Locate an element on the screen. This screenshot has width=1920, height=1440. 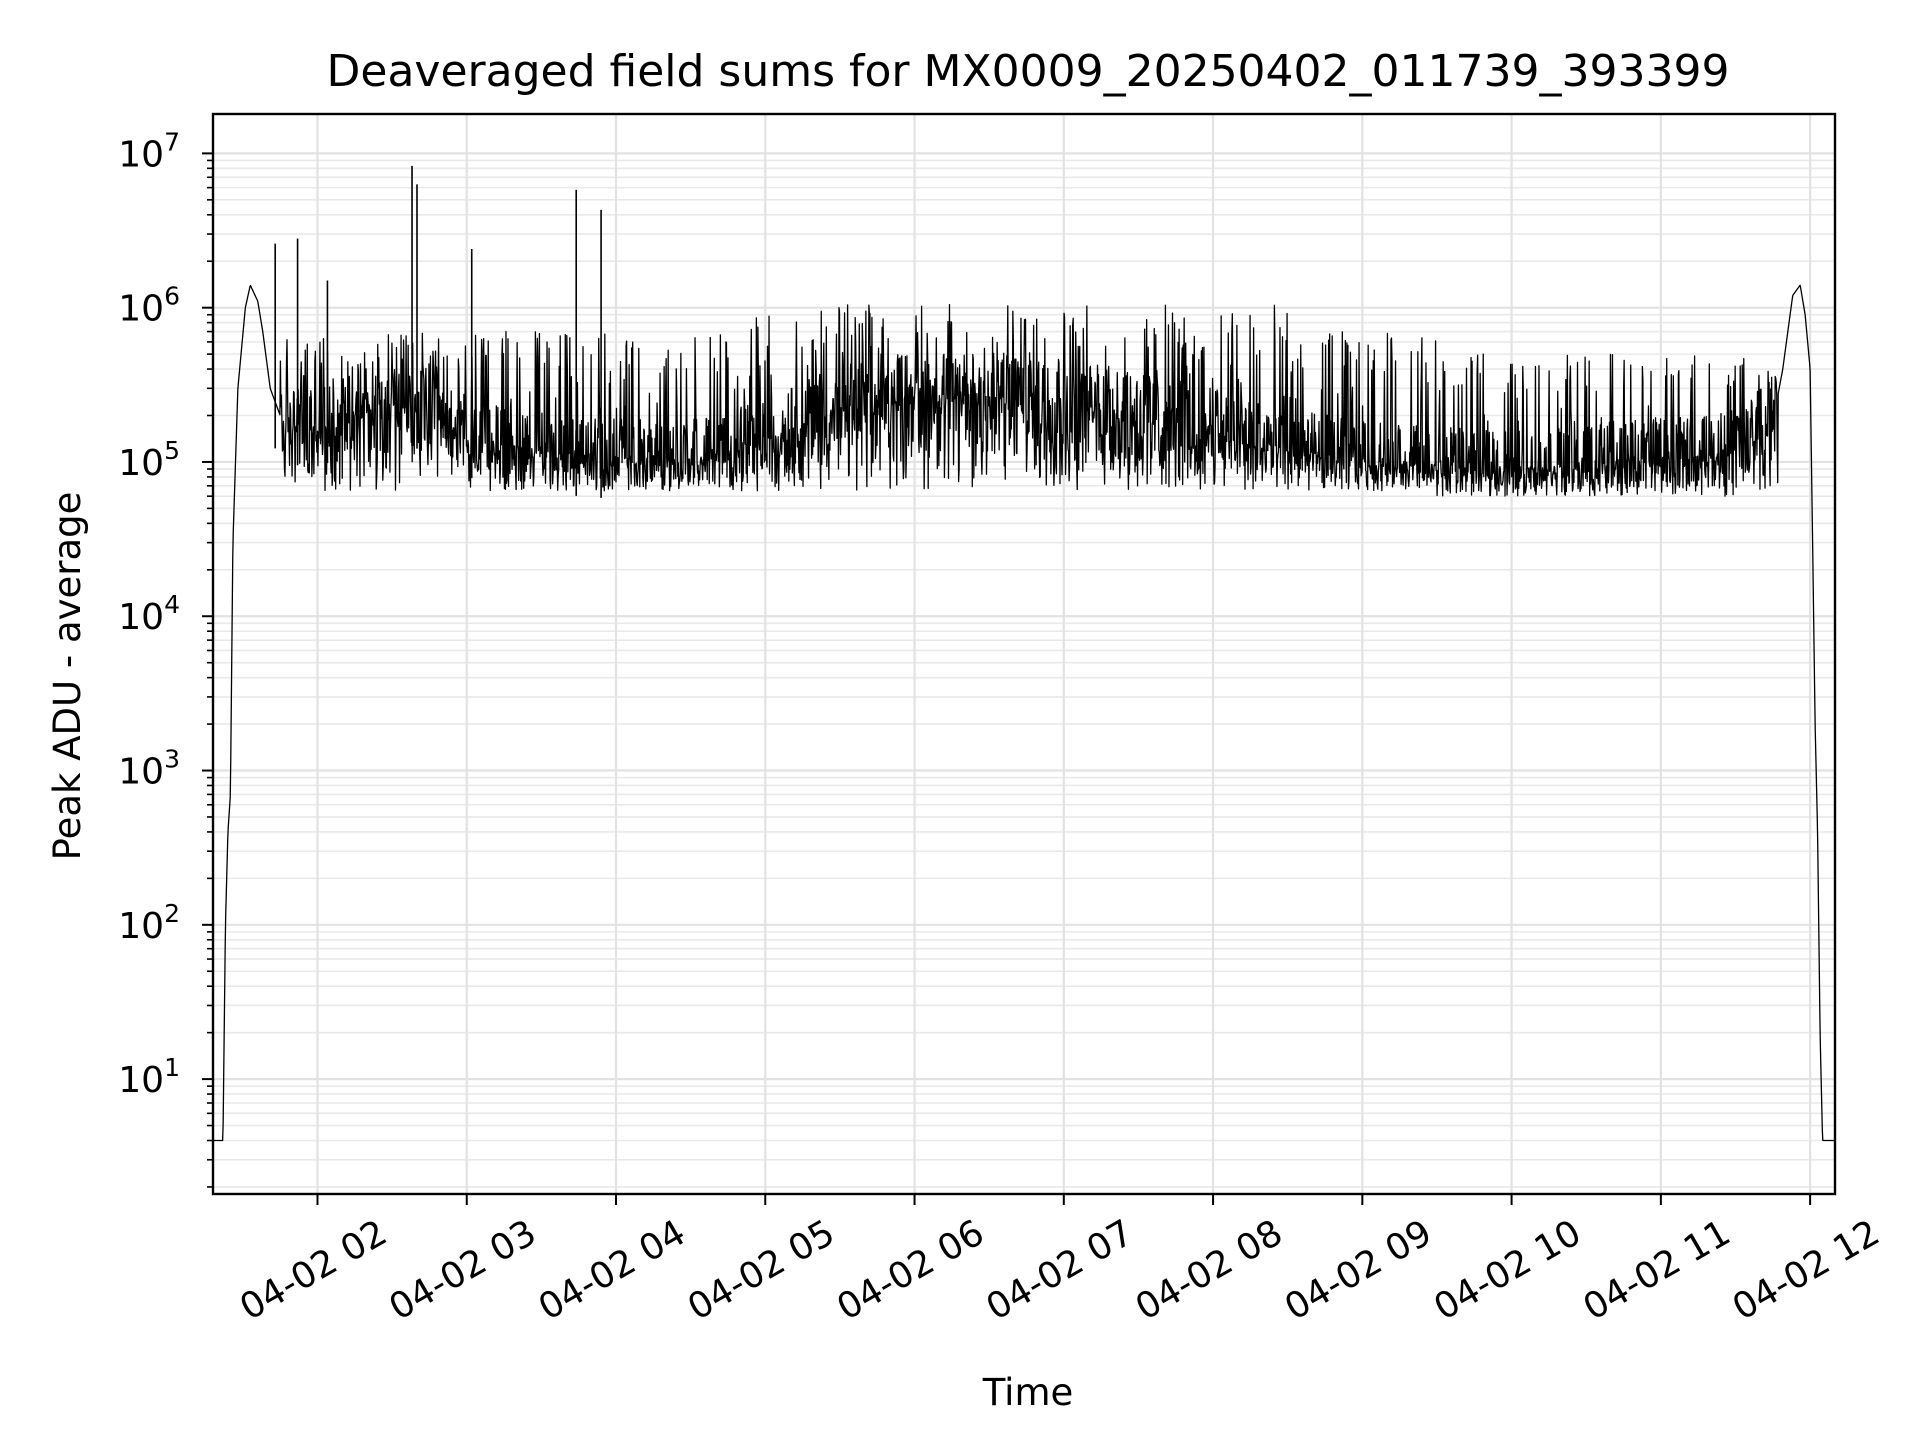
y-tick-label: 10¹ is located at coordinates (149, 1077).